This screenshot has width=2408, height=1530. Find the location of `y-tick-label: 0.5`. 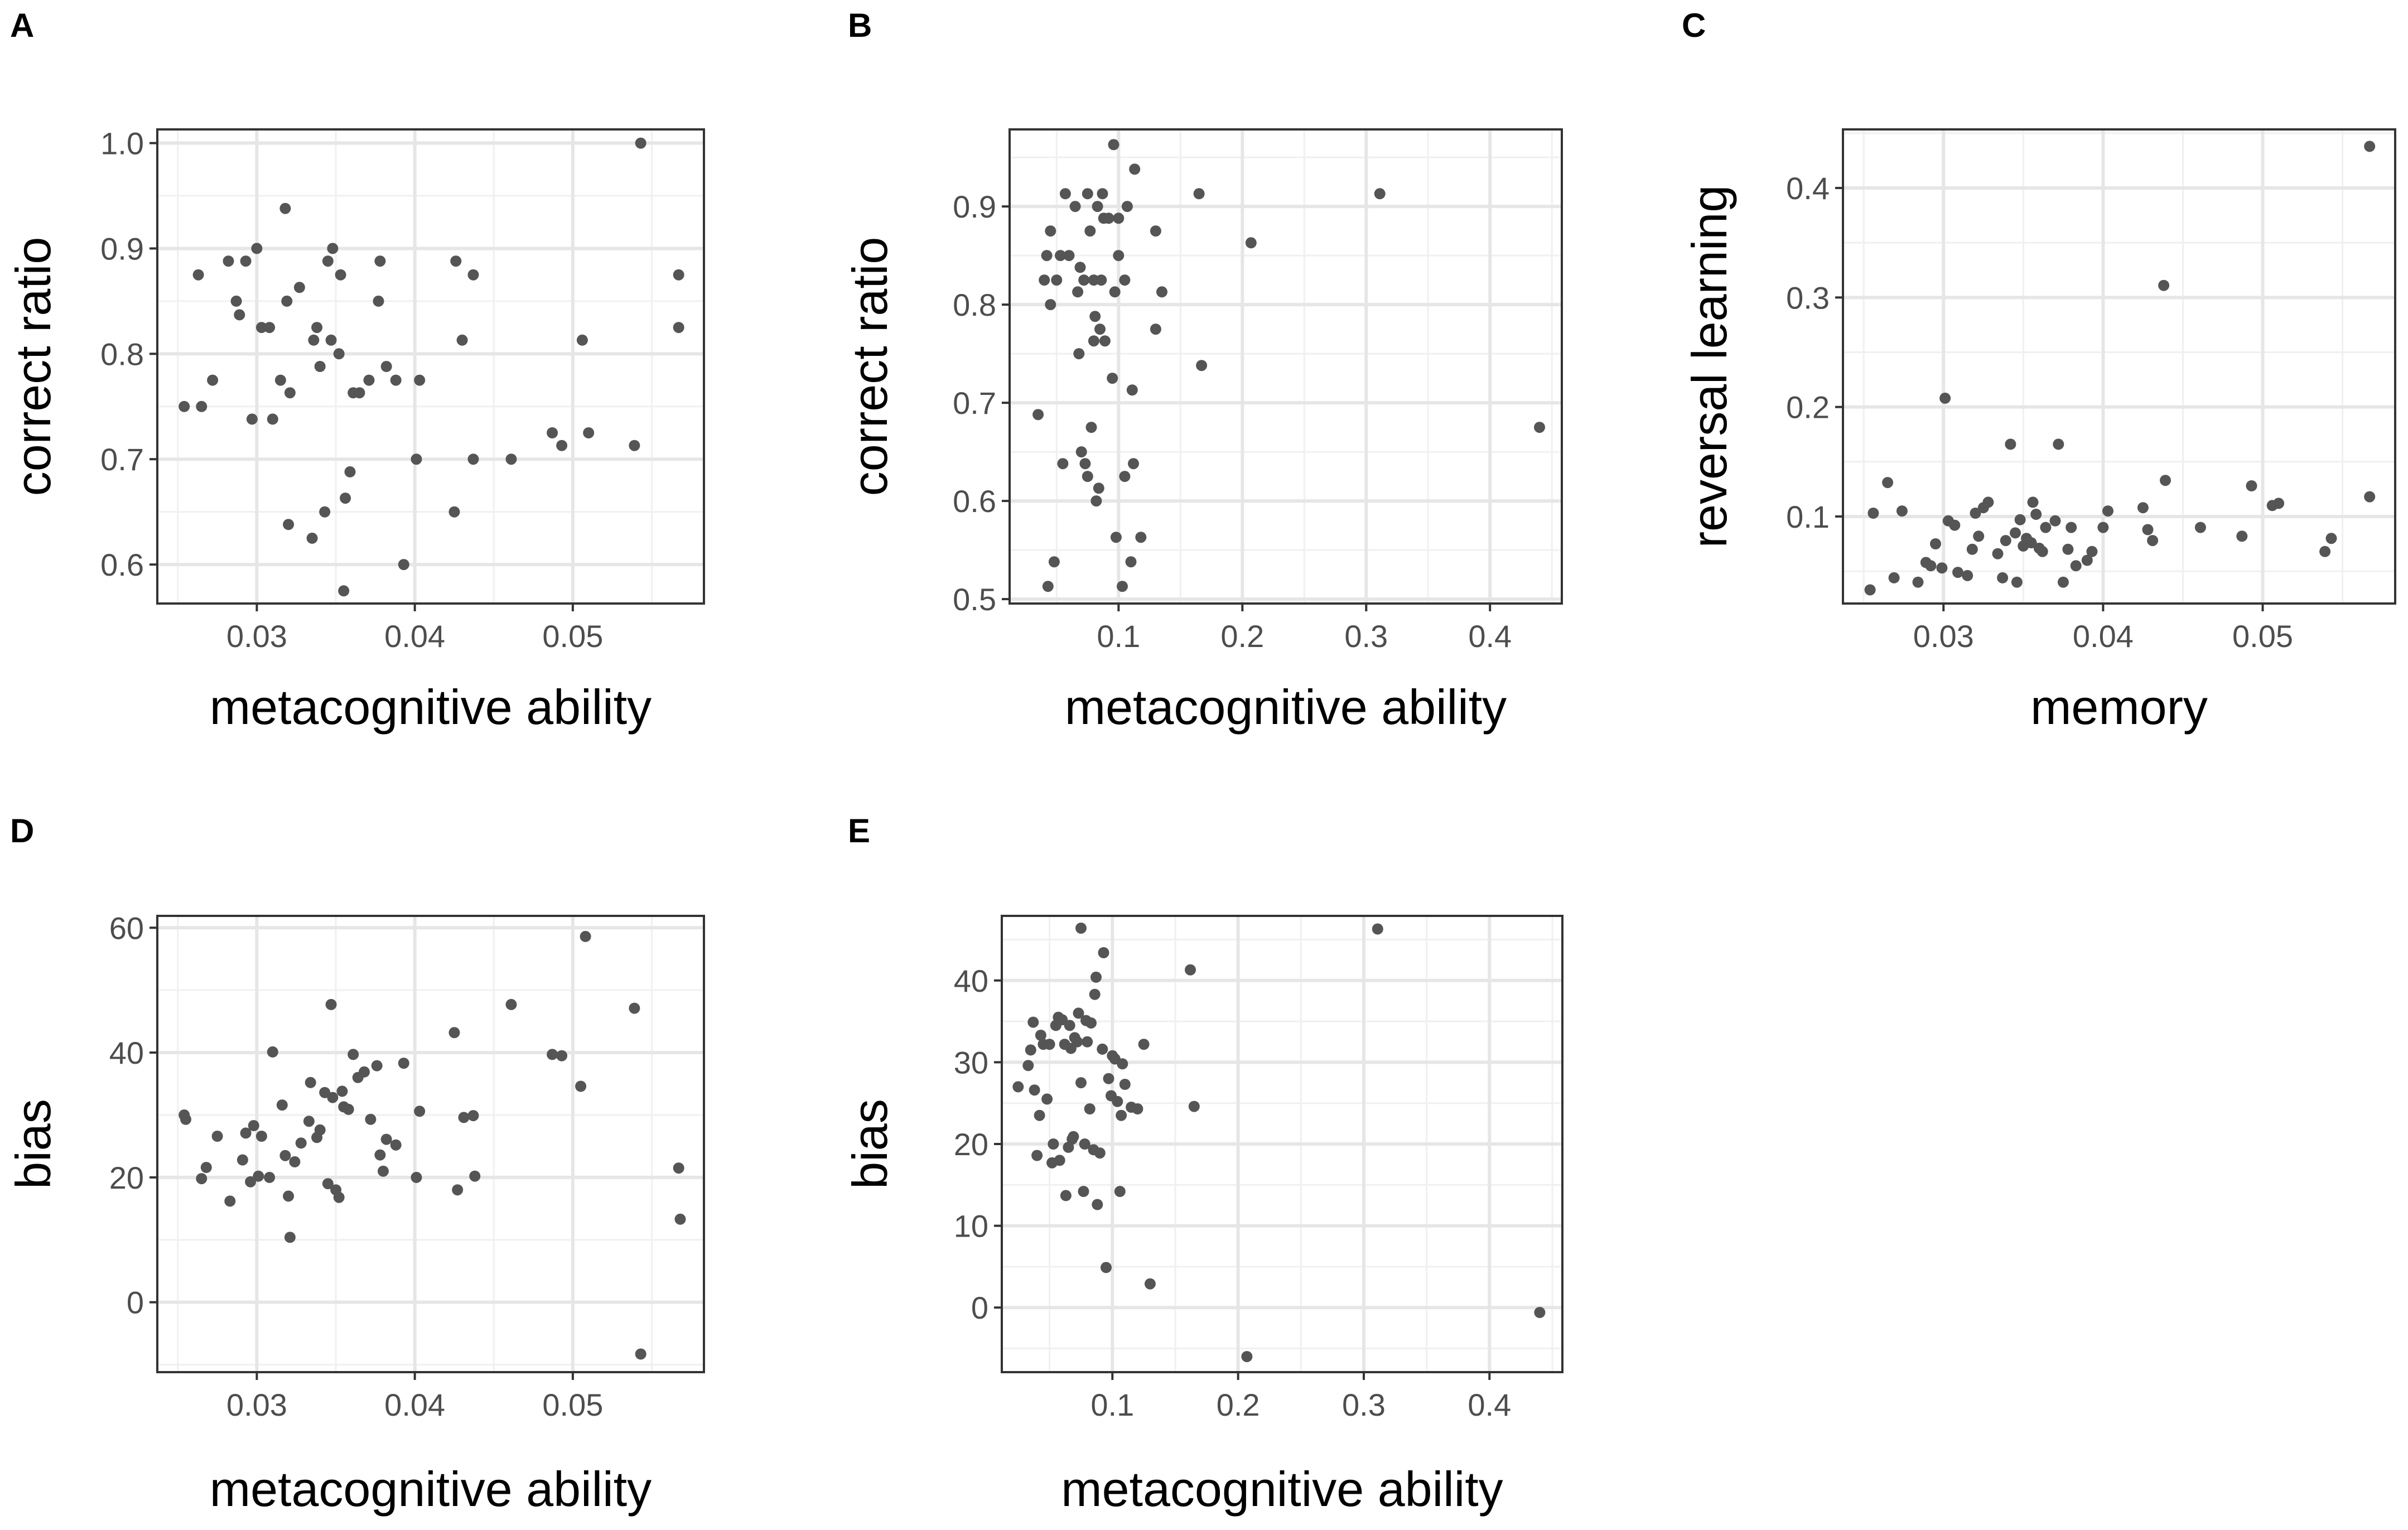

y-tick-label: 0.5 is located at coordinates (974, 600).